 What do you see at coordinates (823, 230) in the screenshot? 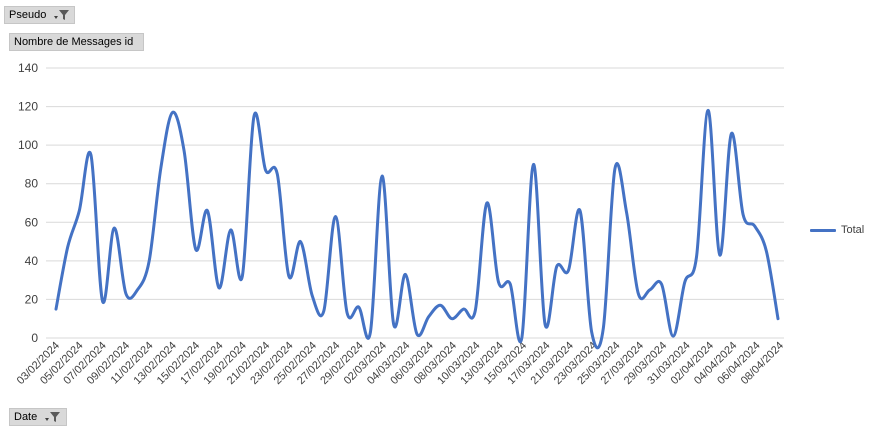
I see `legend-swatch` at bounding box center [823, 230].